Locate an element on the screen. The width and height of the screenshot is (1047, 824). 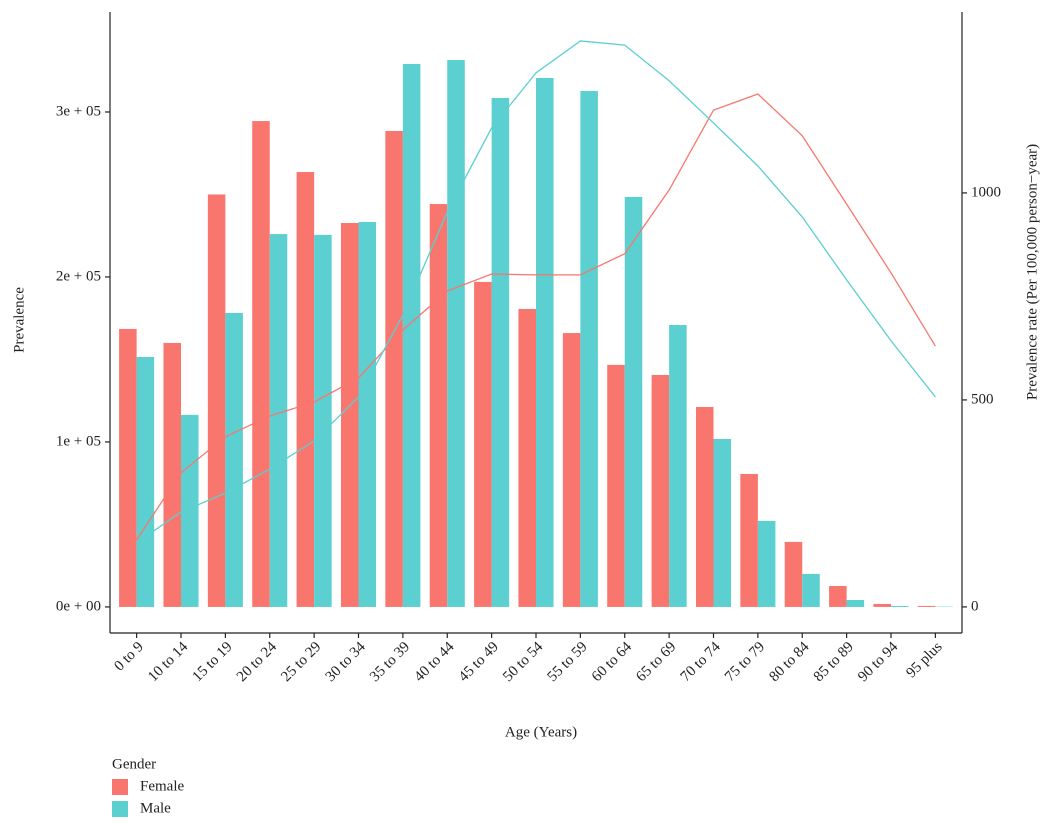
x-tick-label: 15 to 19 is located at coordinates (213, 662).